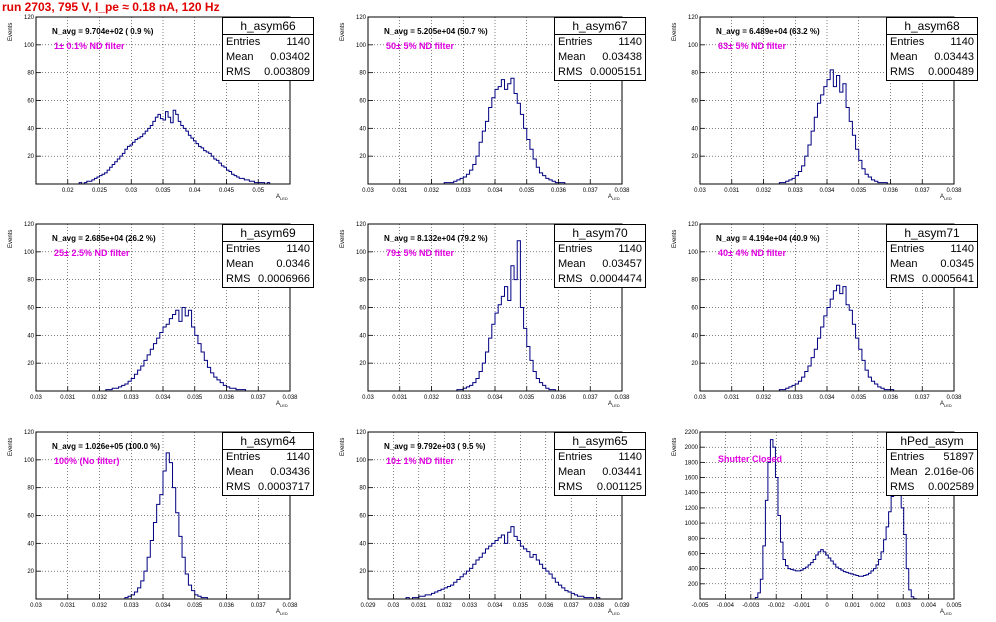  I want to click on histogram-series, so click(827, 519).